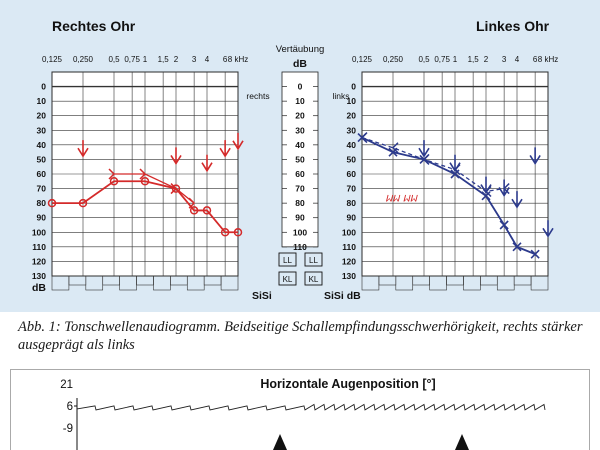 The image size is (600, 450). What do you see at coordinates (311, 407) in the screenshot?
I see `eye-position-trace` at bounding box center [311, 407].